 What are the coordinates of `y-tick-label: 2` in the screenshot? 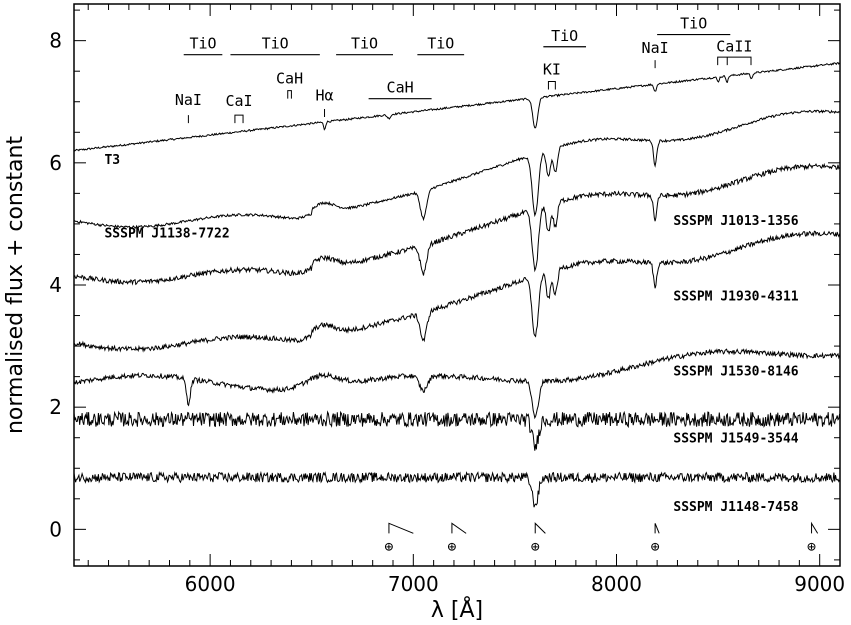 It's located at (55, 407).